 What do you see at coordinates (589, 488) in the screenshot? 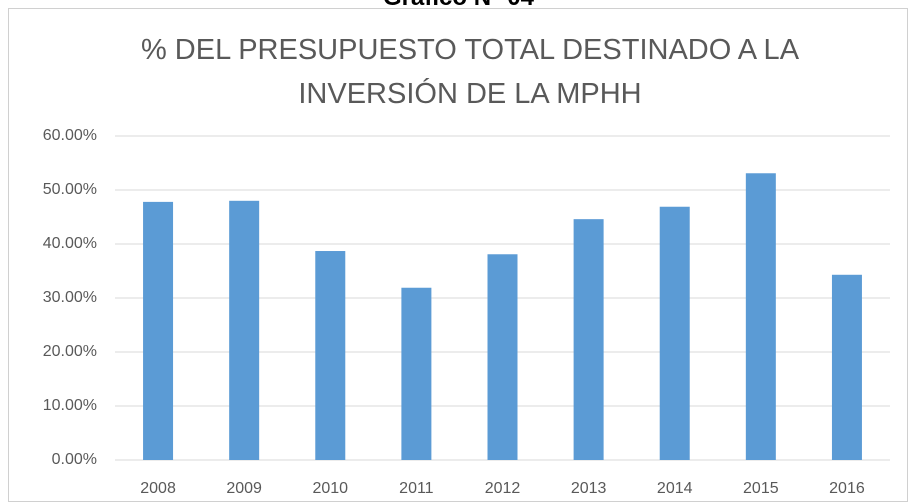
I see `x-tick-label: 2013` at bounding box center [589, 488].